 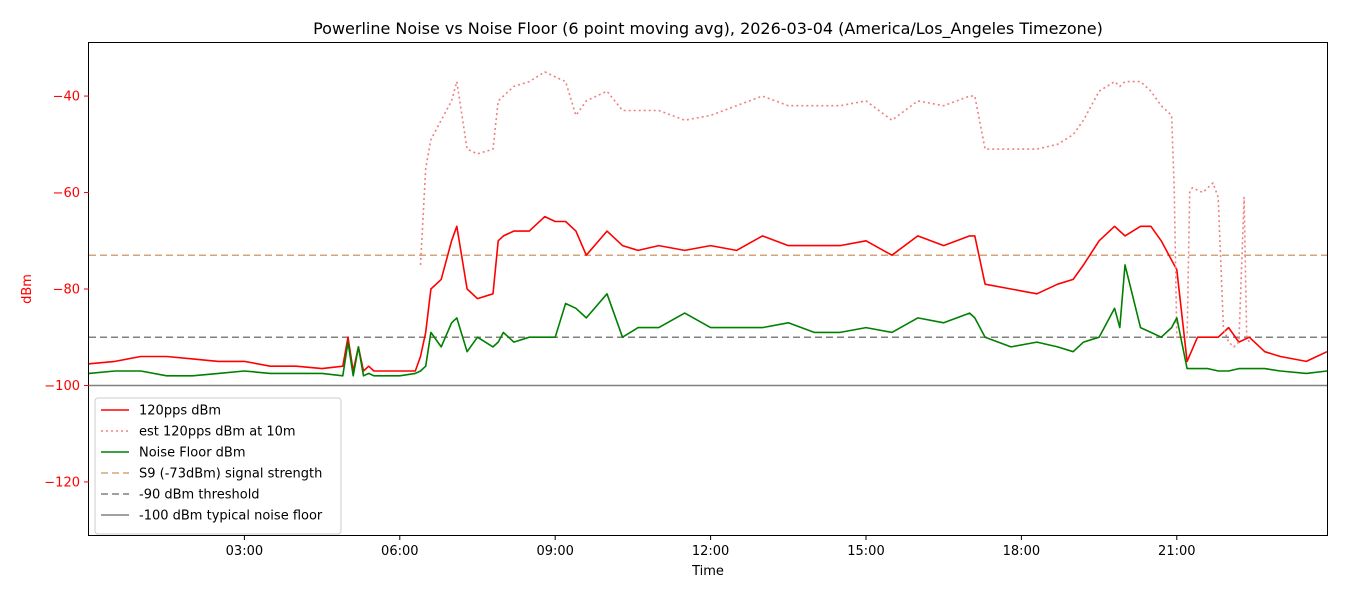 I want to click on y-tick-label-4: −120, so click(x=62, y=482).